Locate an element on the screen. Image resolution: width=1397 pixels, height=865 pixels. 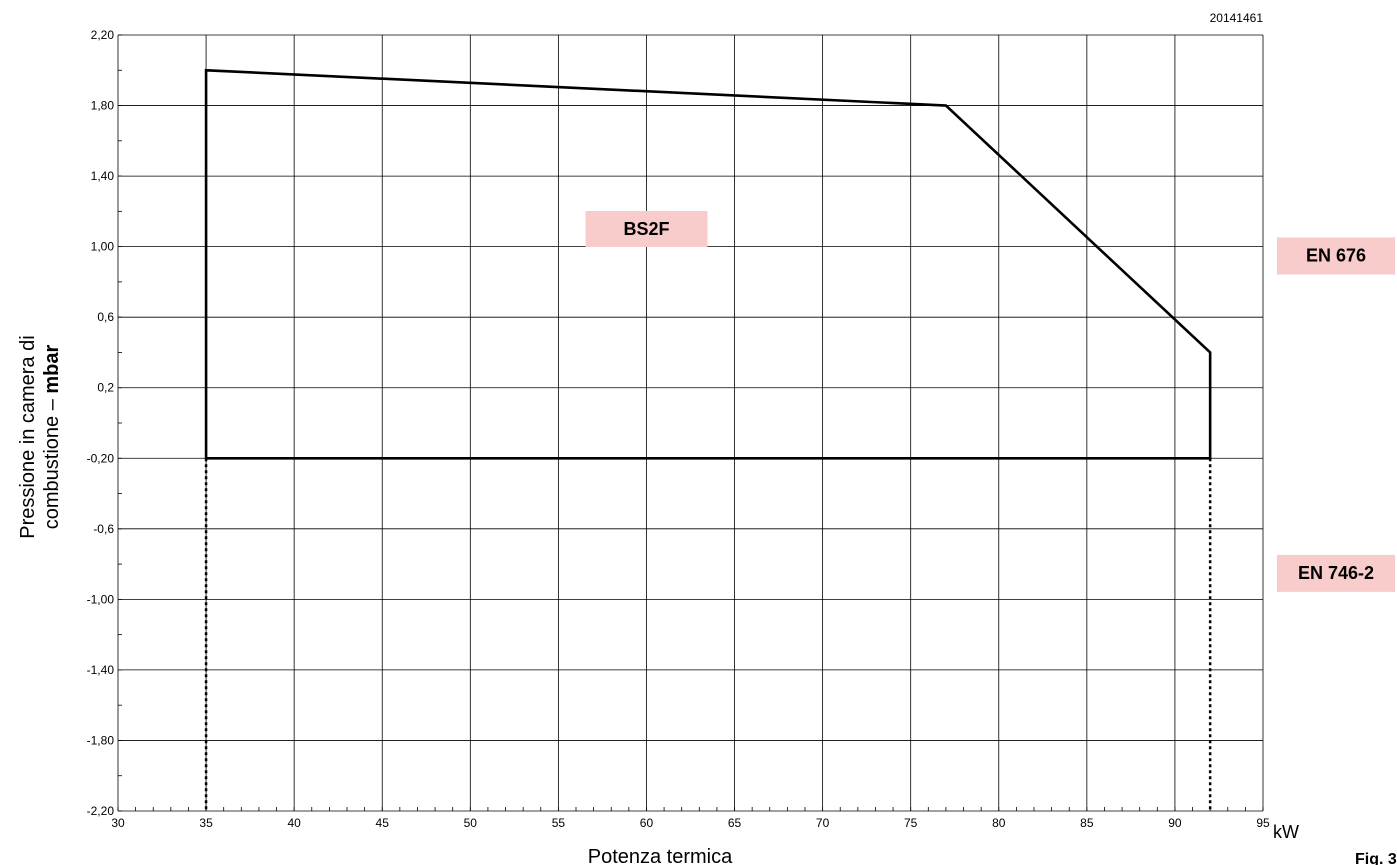
x-tick-label: 95 is located at coordinates (1263, 823).